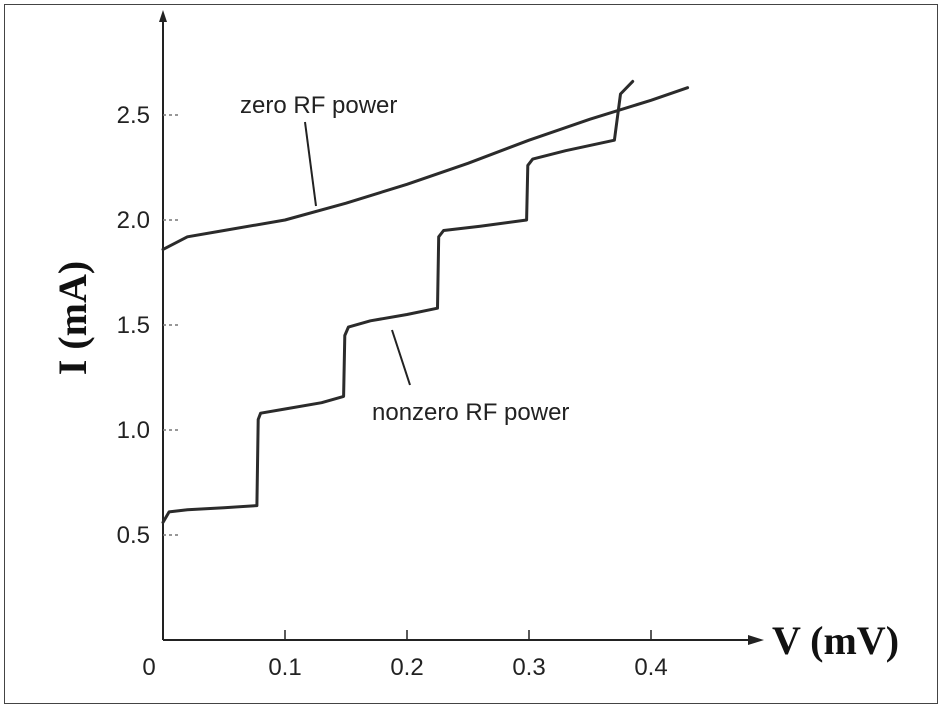  I want to click on y-tick-label: 2.0, so click(133, 220).